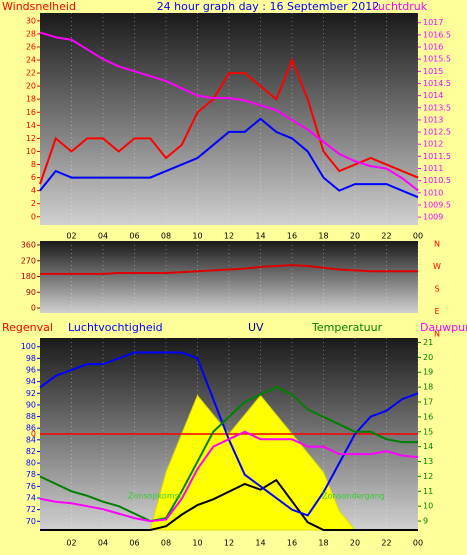 This screenshot has height=555, width=467. I want to click on y2-tick-label: 1012.5, so click(437, 132).